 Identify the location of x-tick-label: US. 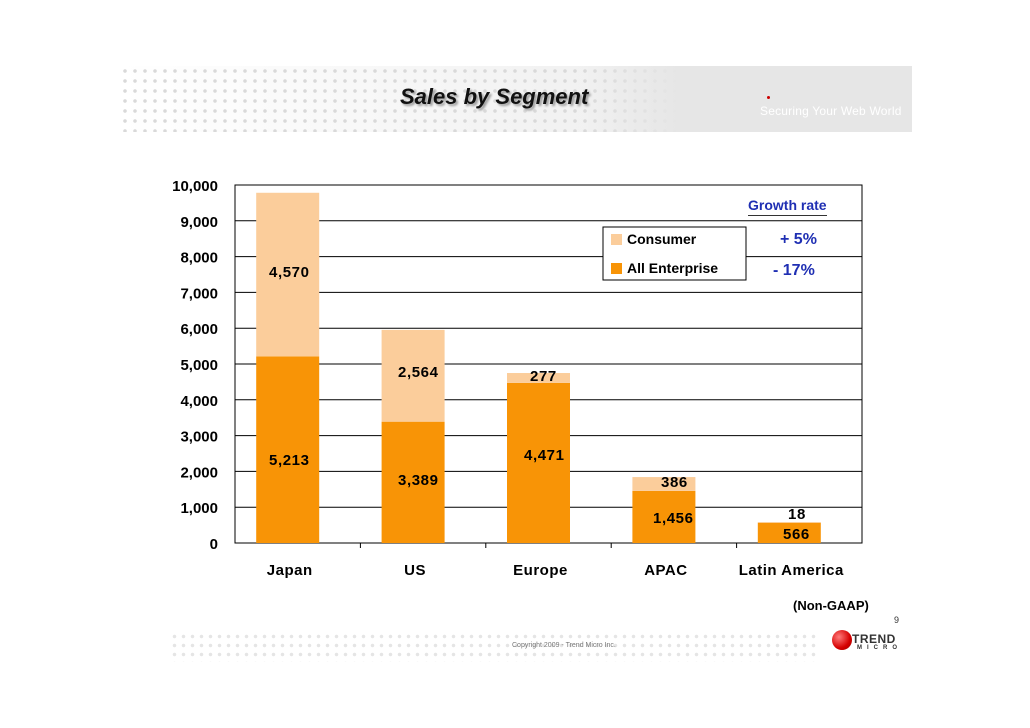
(415, 570).